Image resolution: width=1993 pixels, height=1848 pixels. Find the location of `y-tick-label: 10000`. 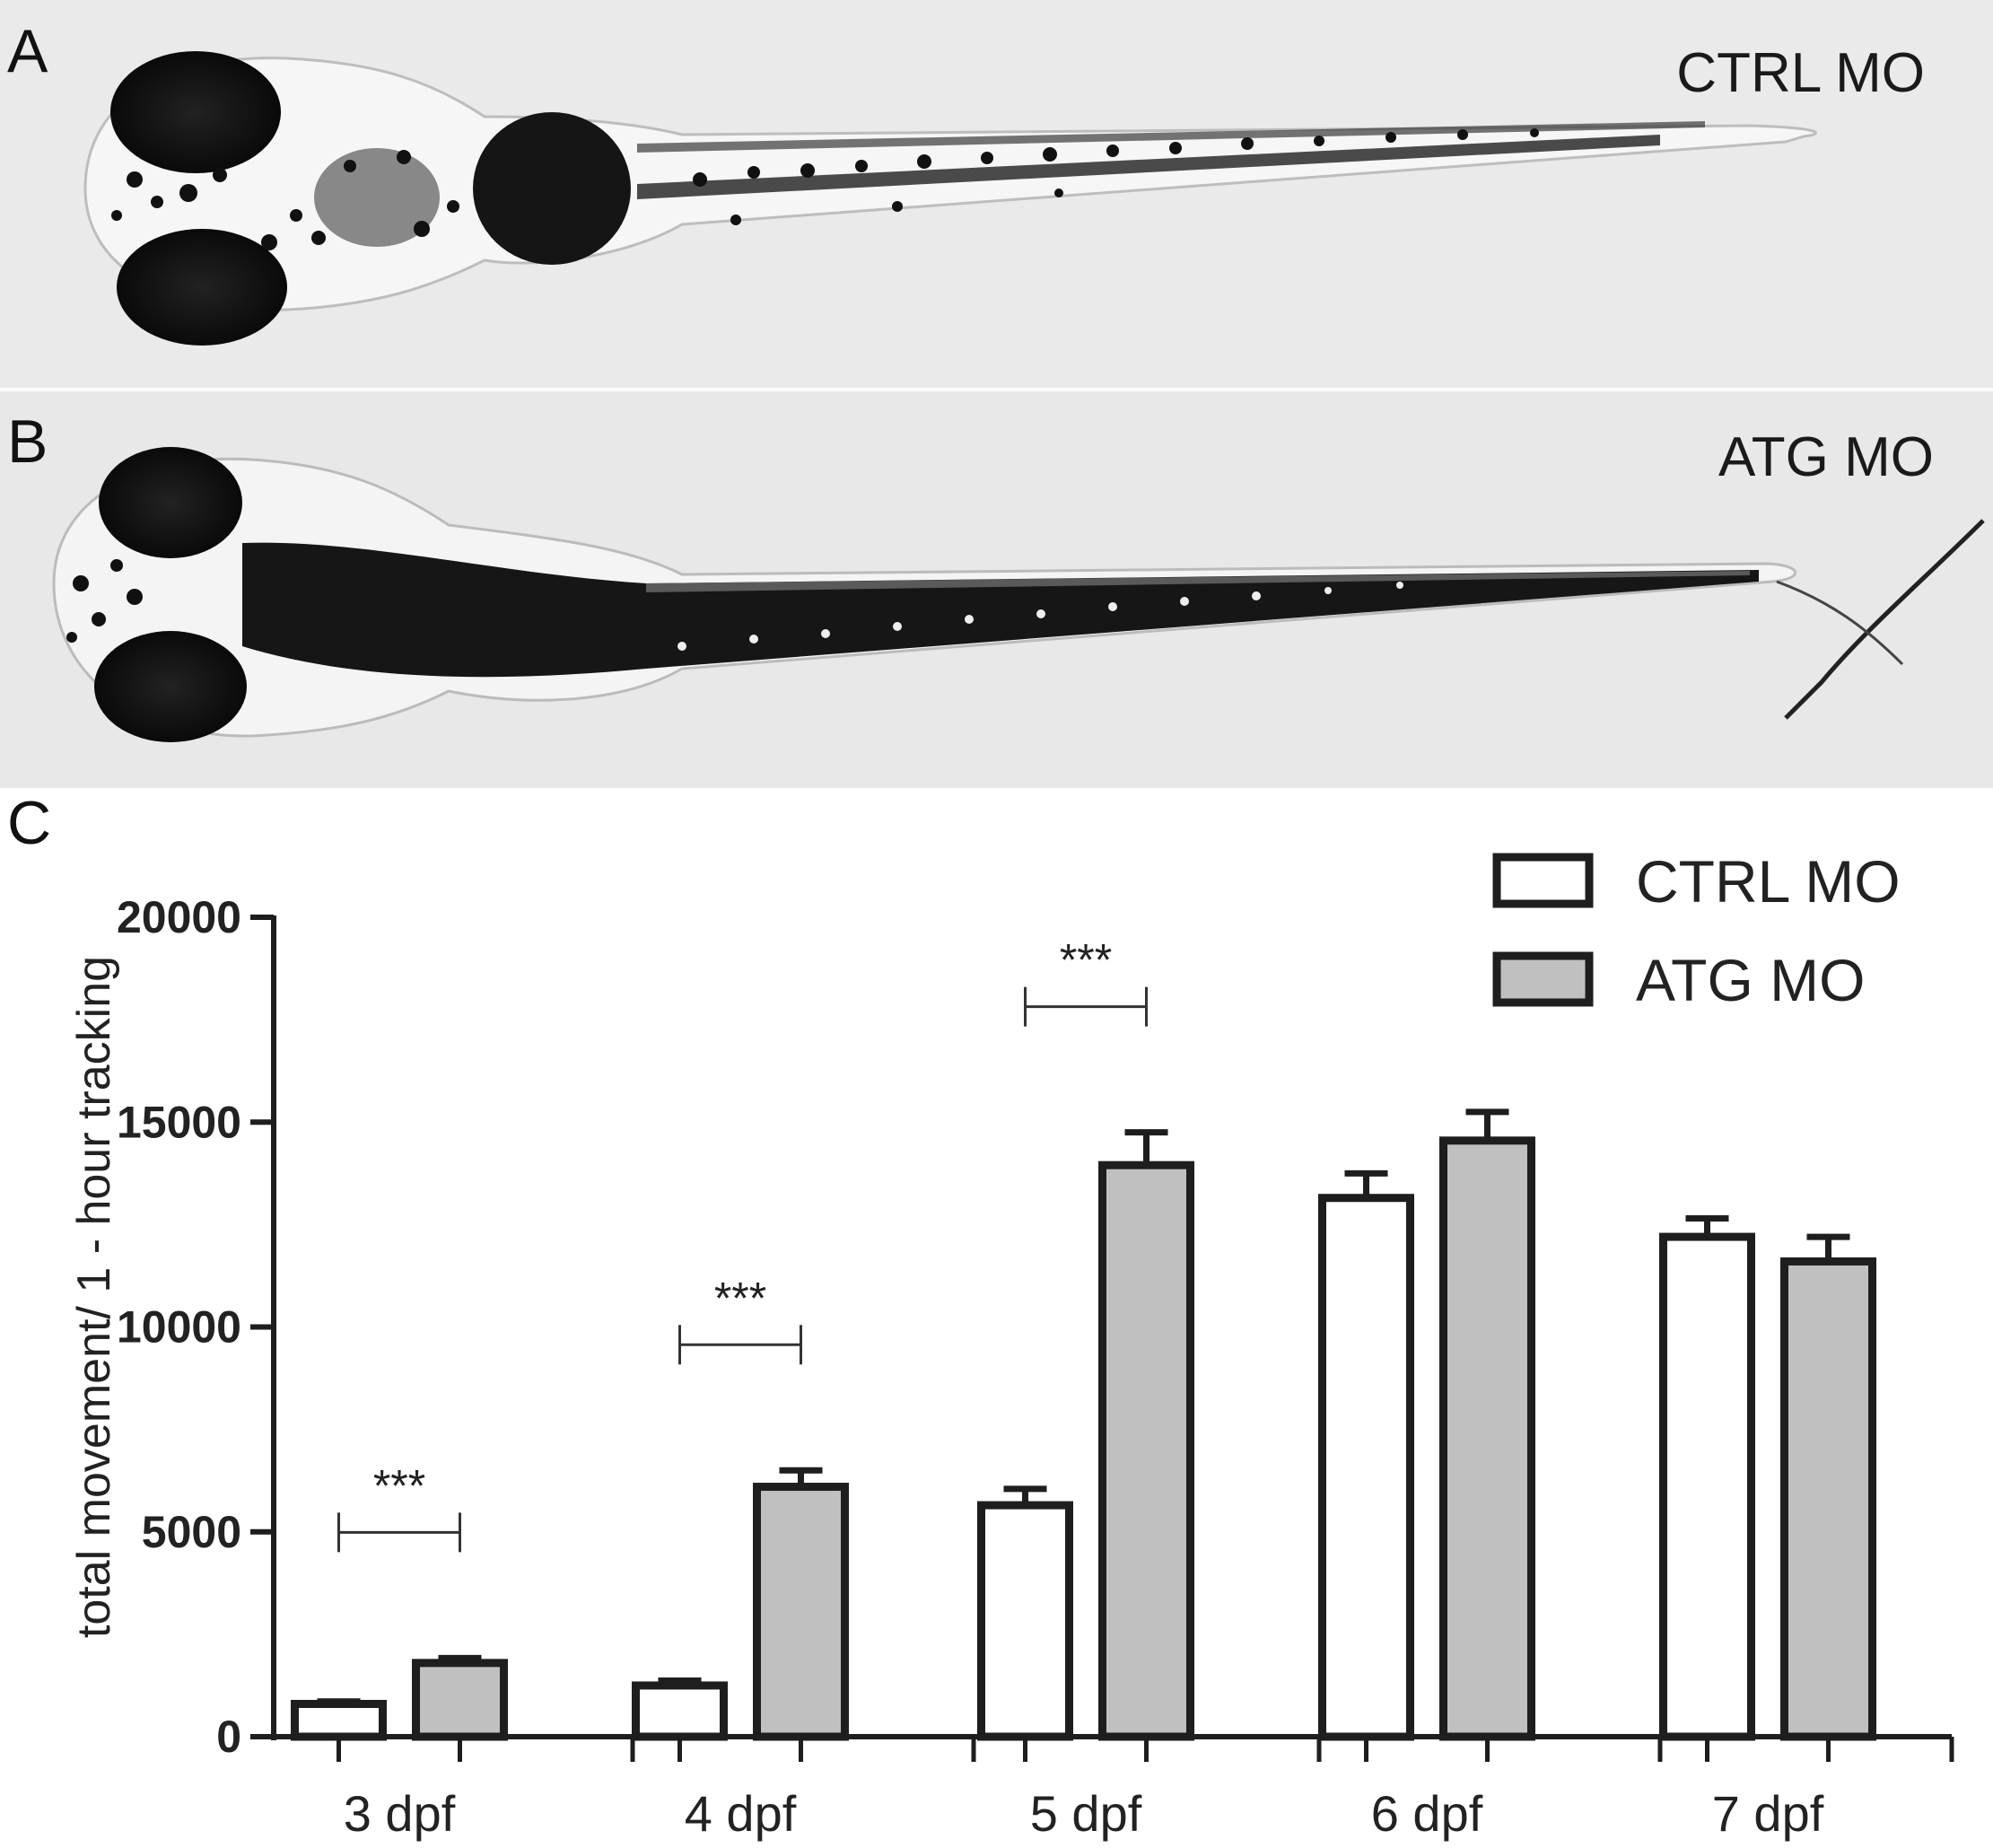

y-tick-label: 10000 is located at coordinates (179, 1327).